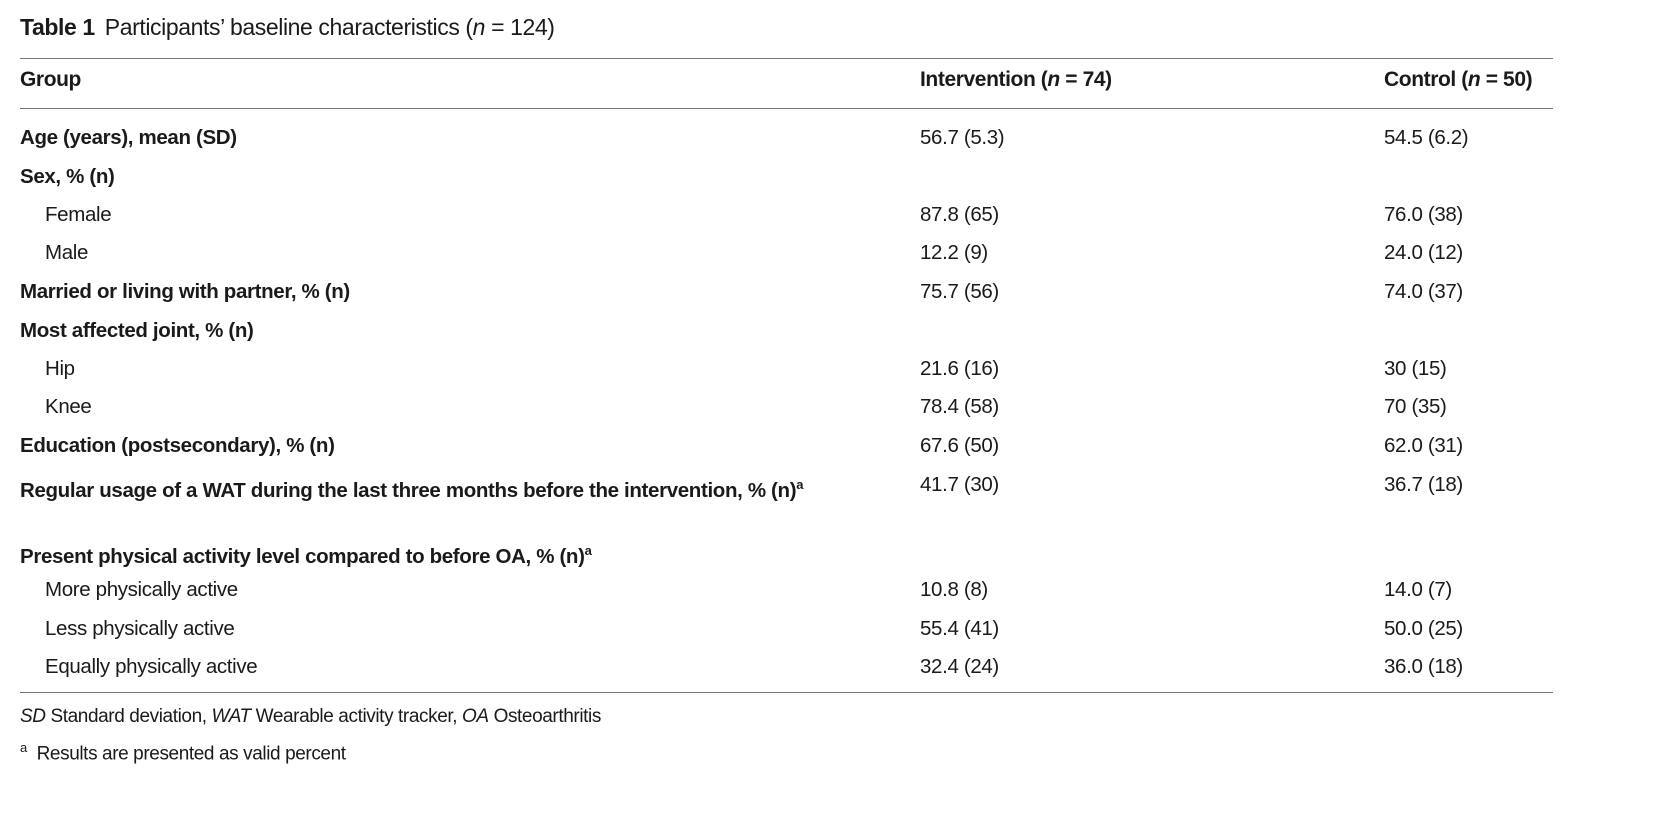 Image resolution: width=1662 pixels, height=818 pixels. What do you see at coordinates (151, 666) in the screenshot?
I see `row-label: Equally physically active` at bounding box center [151, 666].